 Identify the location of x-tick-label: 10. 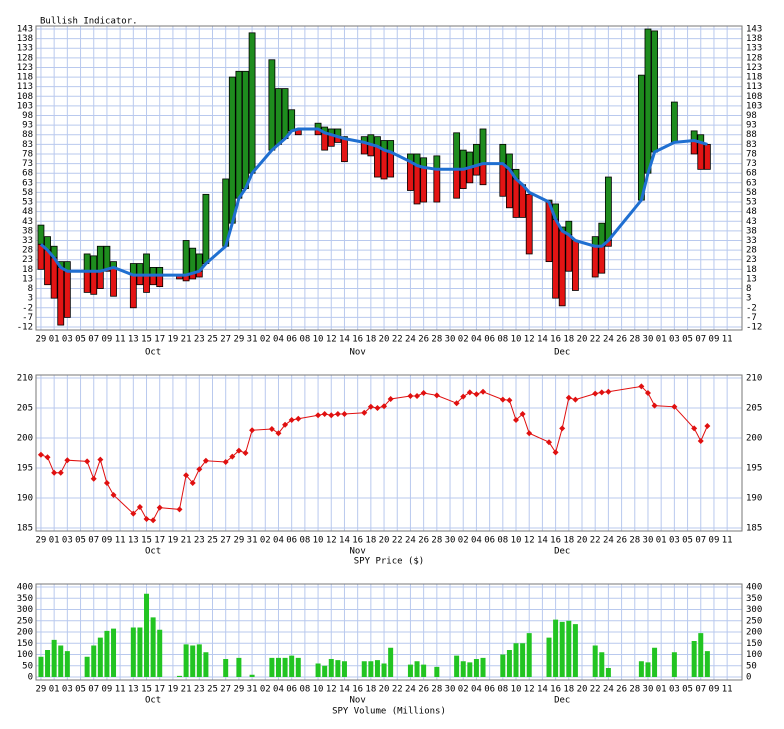
(318, 541).